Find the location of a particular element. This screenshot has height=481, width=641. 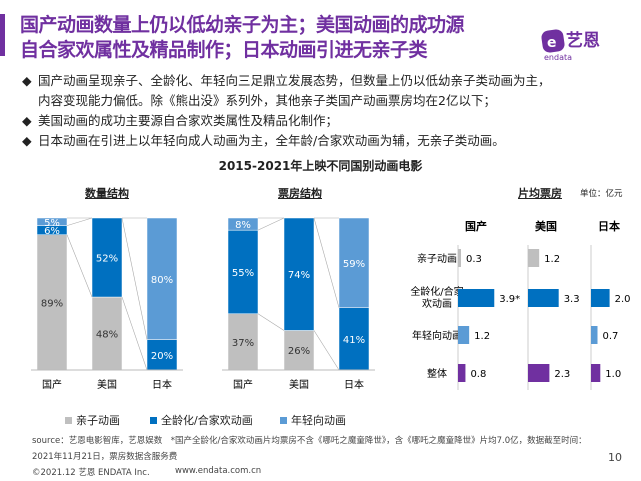

subtitle-boxoffice: 票房结构 is located at coordinates (300, 193).